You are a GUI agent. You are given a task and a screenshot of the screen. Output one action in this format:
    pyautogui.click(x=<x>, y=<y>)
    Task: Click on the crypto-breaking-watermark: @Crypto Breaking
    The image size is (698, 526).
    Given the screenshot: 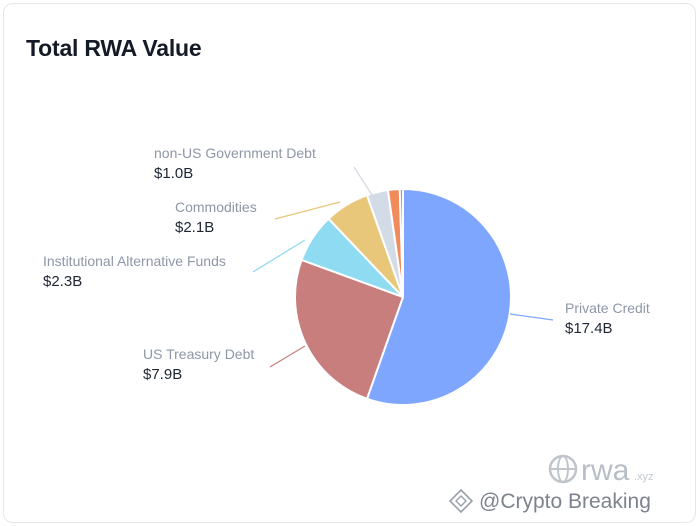 What is the action you would take?
    pyautogui.click(x=549, y=501)
    